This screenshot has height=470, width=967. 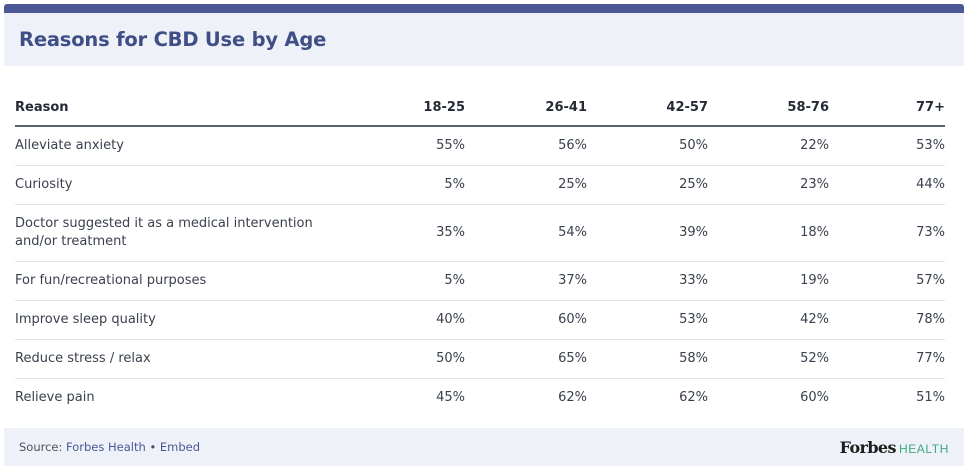 What do you see at coordinates (526, 233) in the screenshot?
I see `value-cell: 54%` at bounding box center [526, 233].